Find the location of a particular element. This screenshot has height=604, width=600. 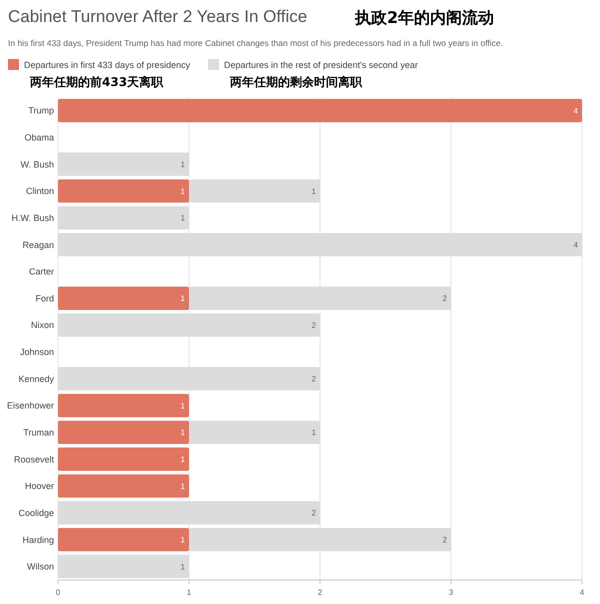

legend-label: Departures in first 433 days of presidency is located at coordinates (107, 65).